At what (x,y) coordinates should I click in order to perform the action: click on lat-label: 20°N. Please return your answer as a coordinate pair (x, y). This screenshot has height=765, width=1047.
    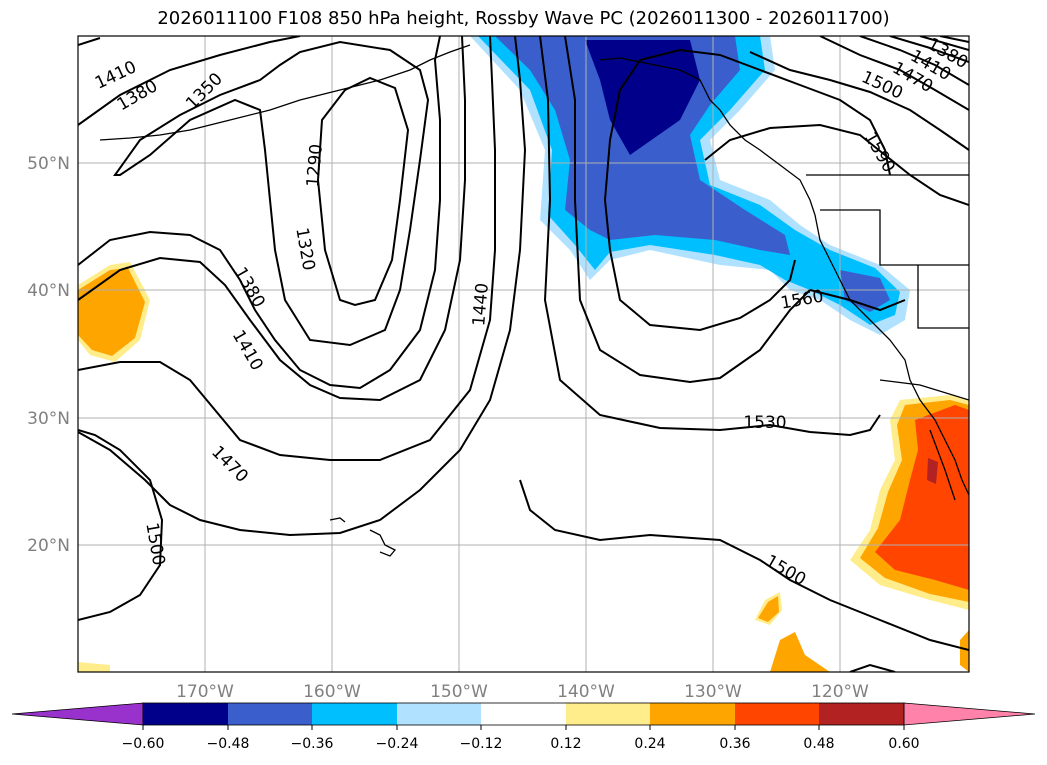
    Looking at the image, I should click on (48, 546).